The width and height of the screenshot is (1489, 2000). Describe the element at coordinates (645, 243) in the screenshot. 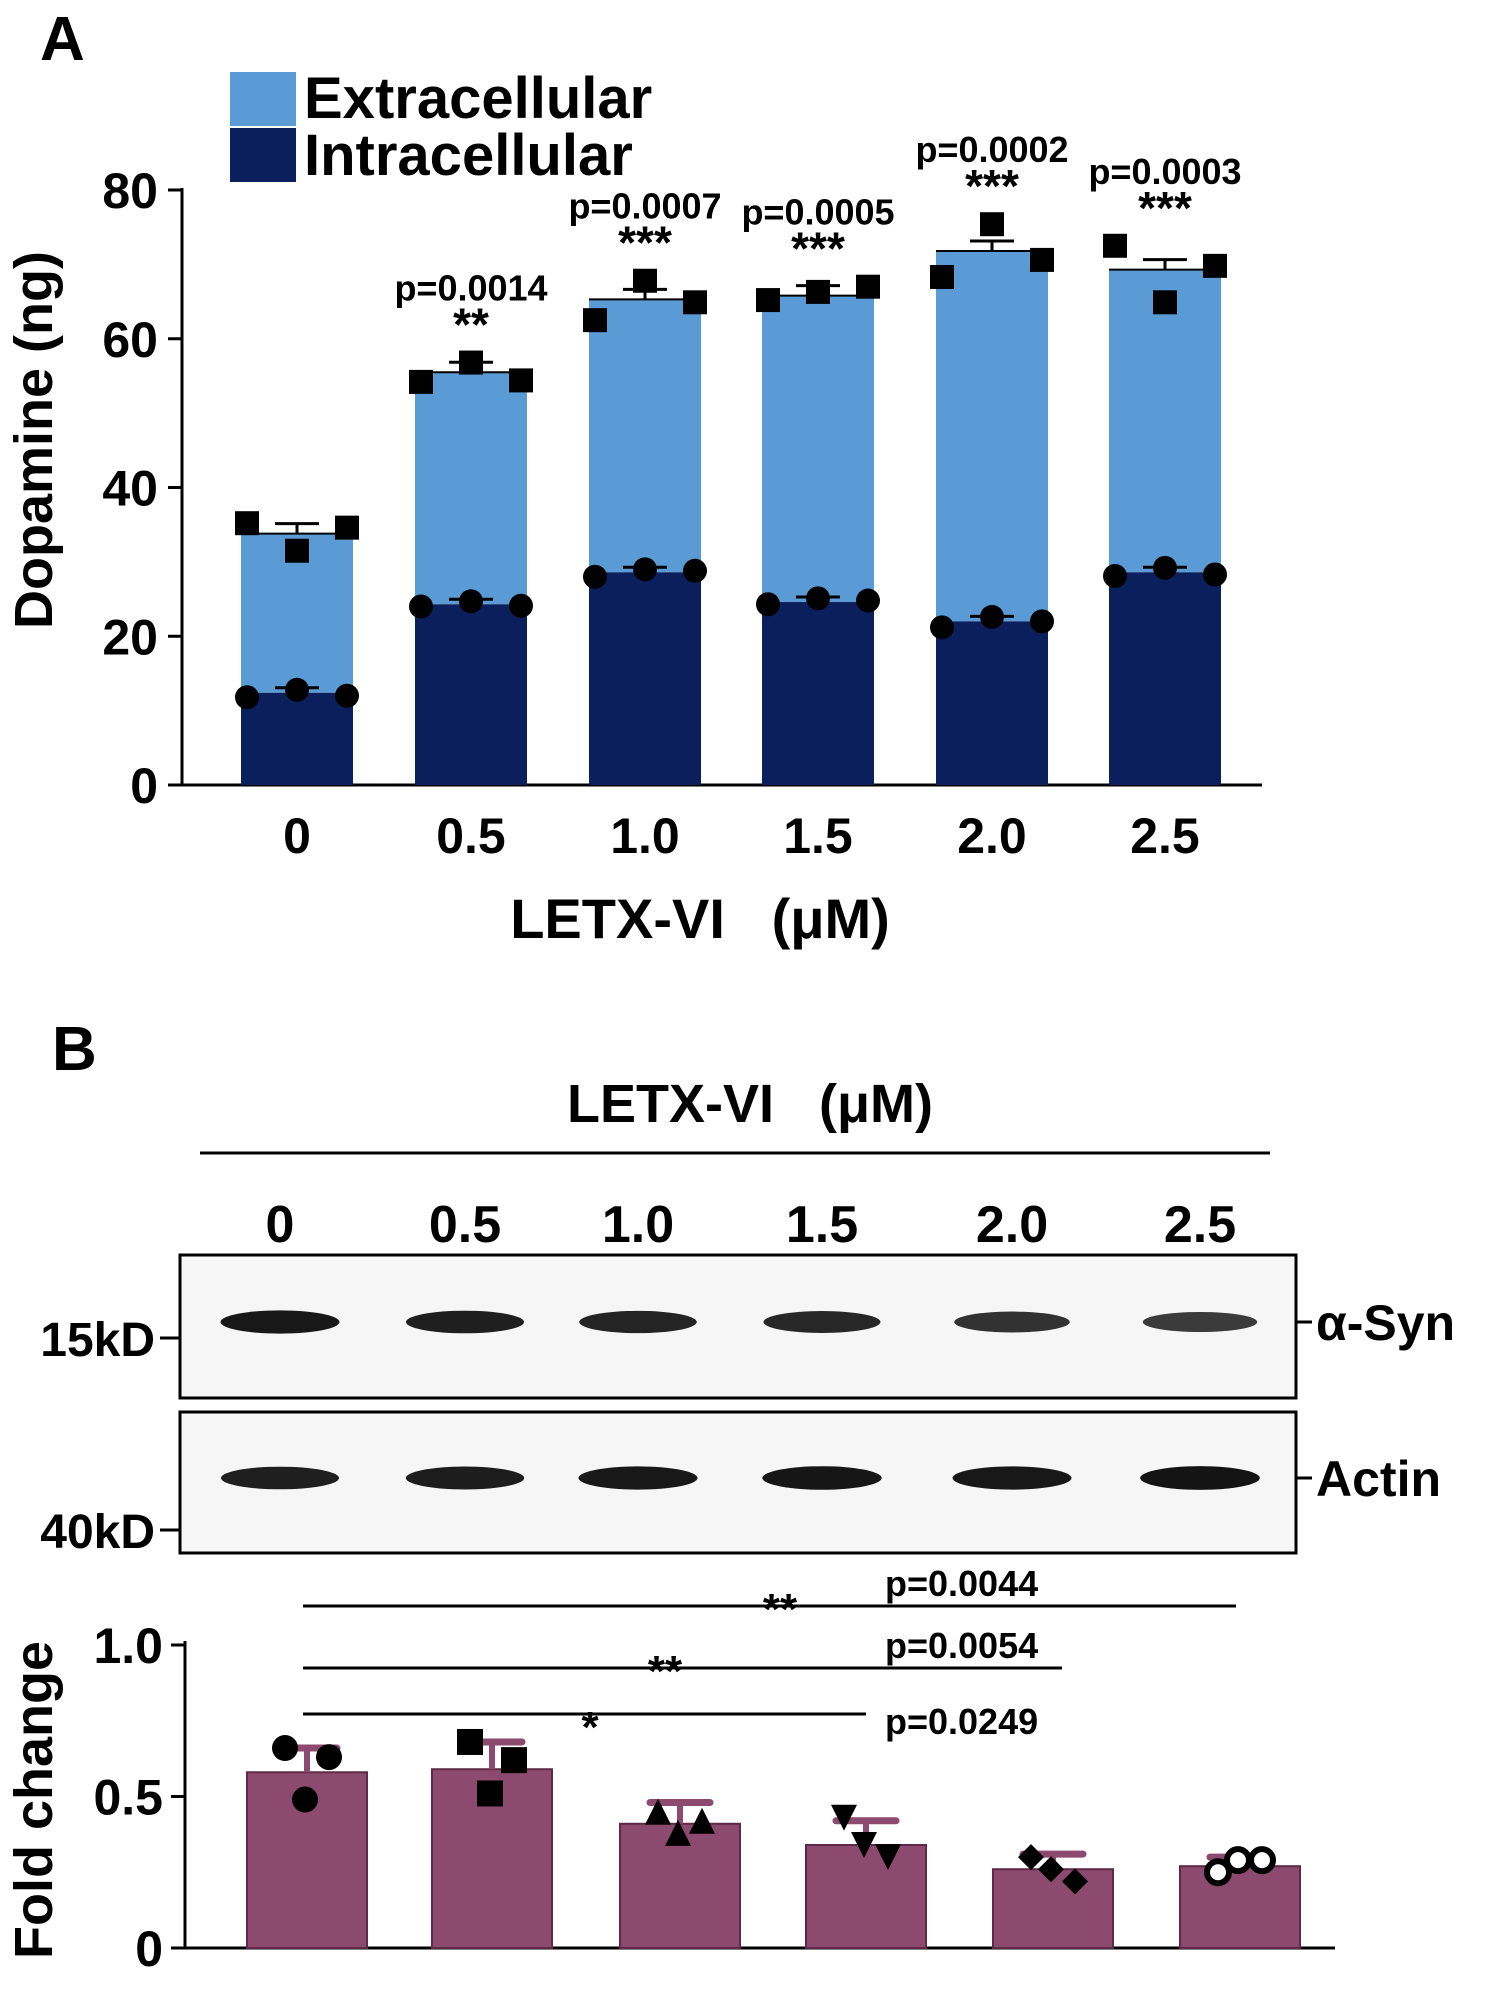

I see `significance-stars-1: ***` at that location.